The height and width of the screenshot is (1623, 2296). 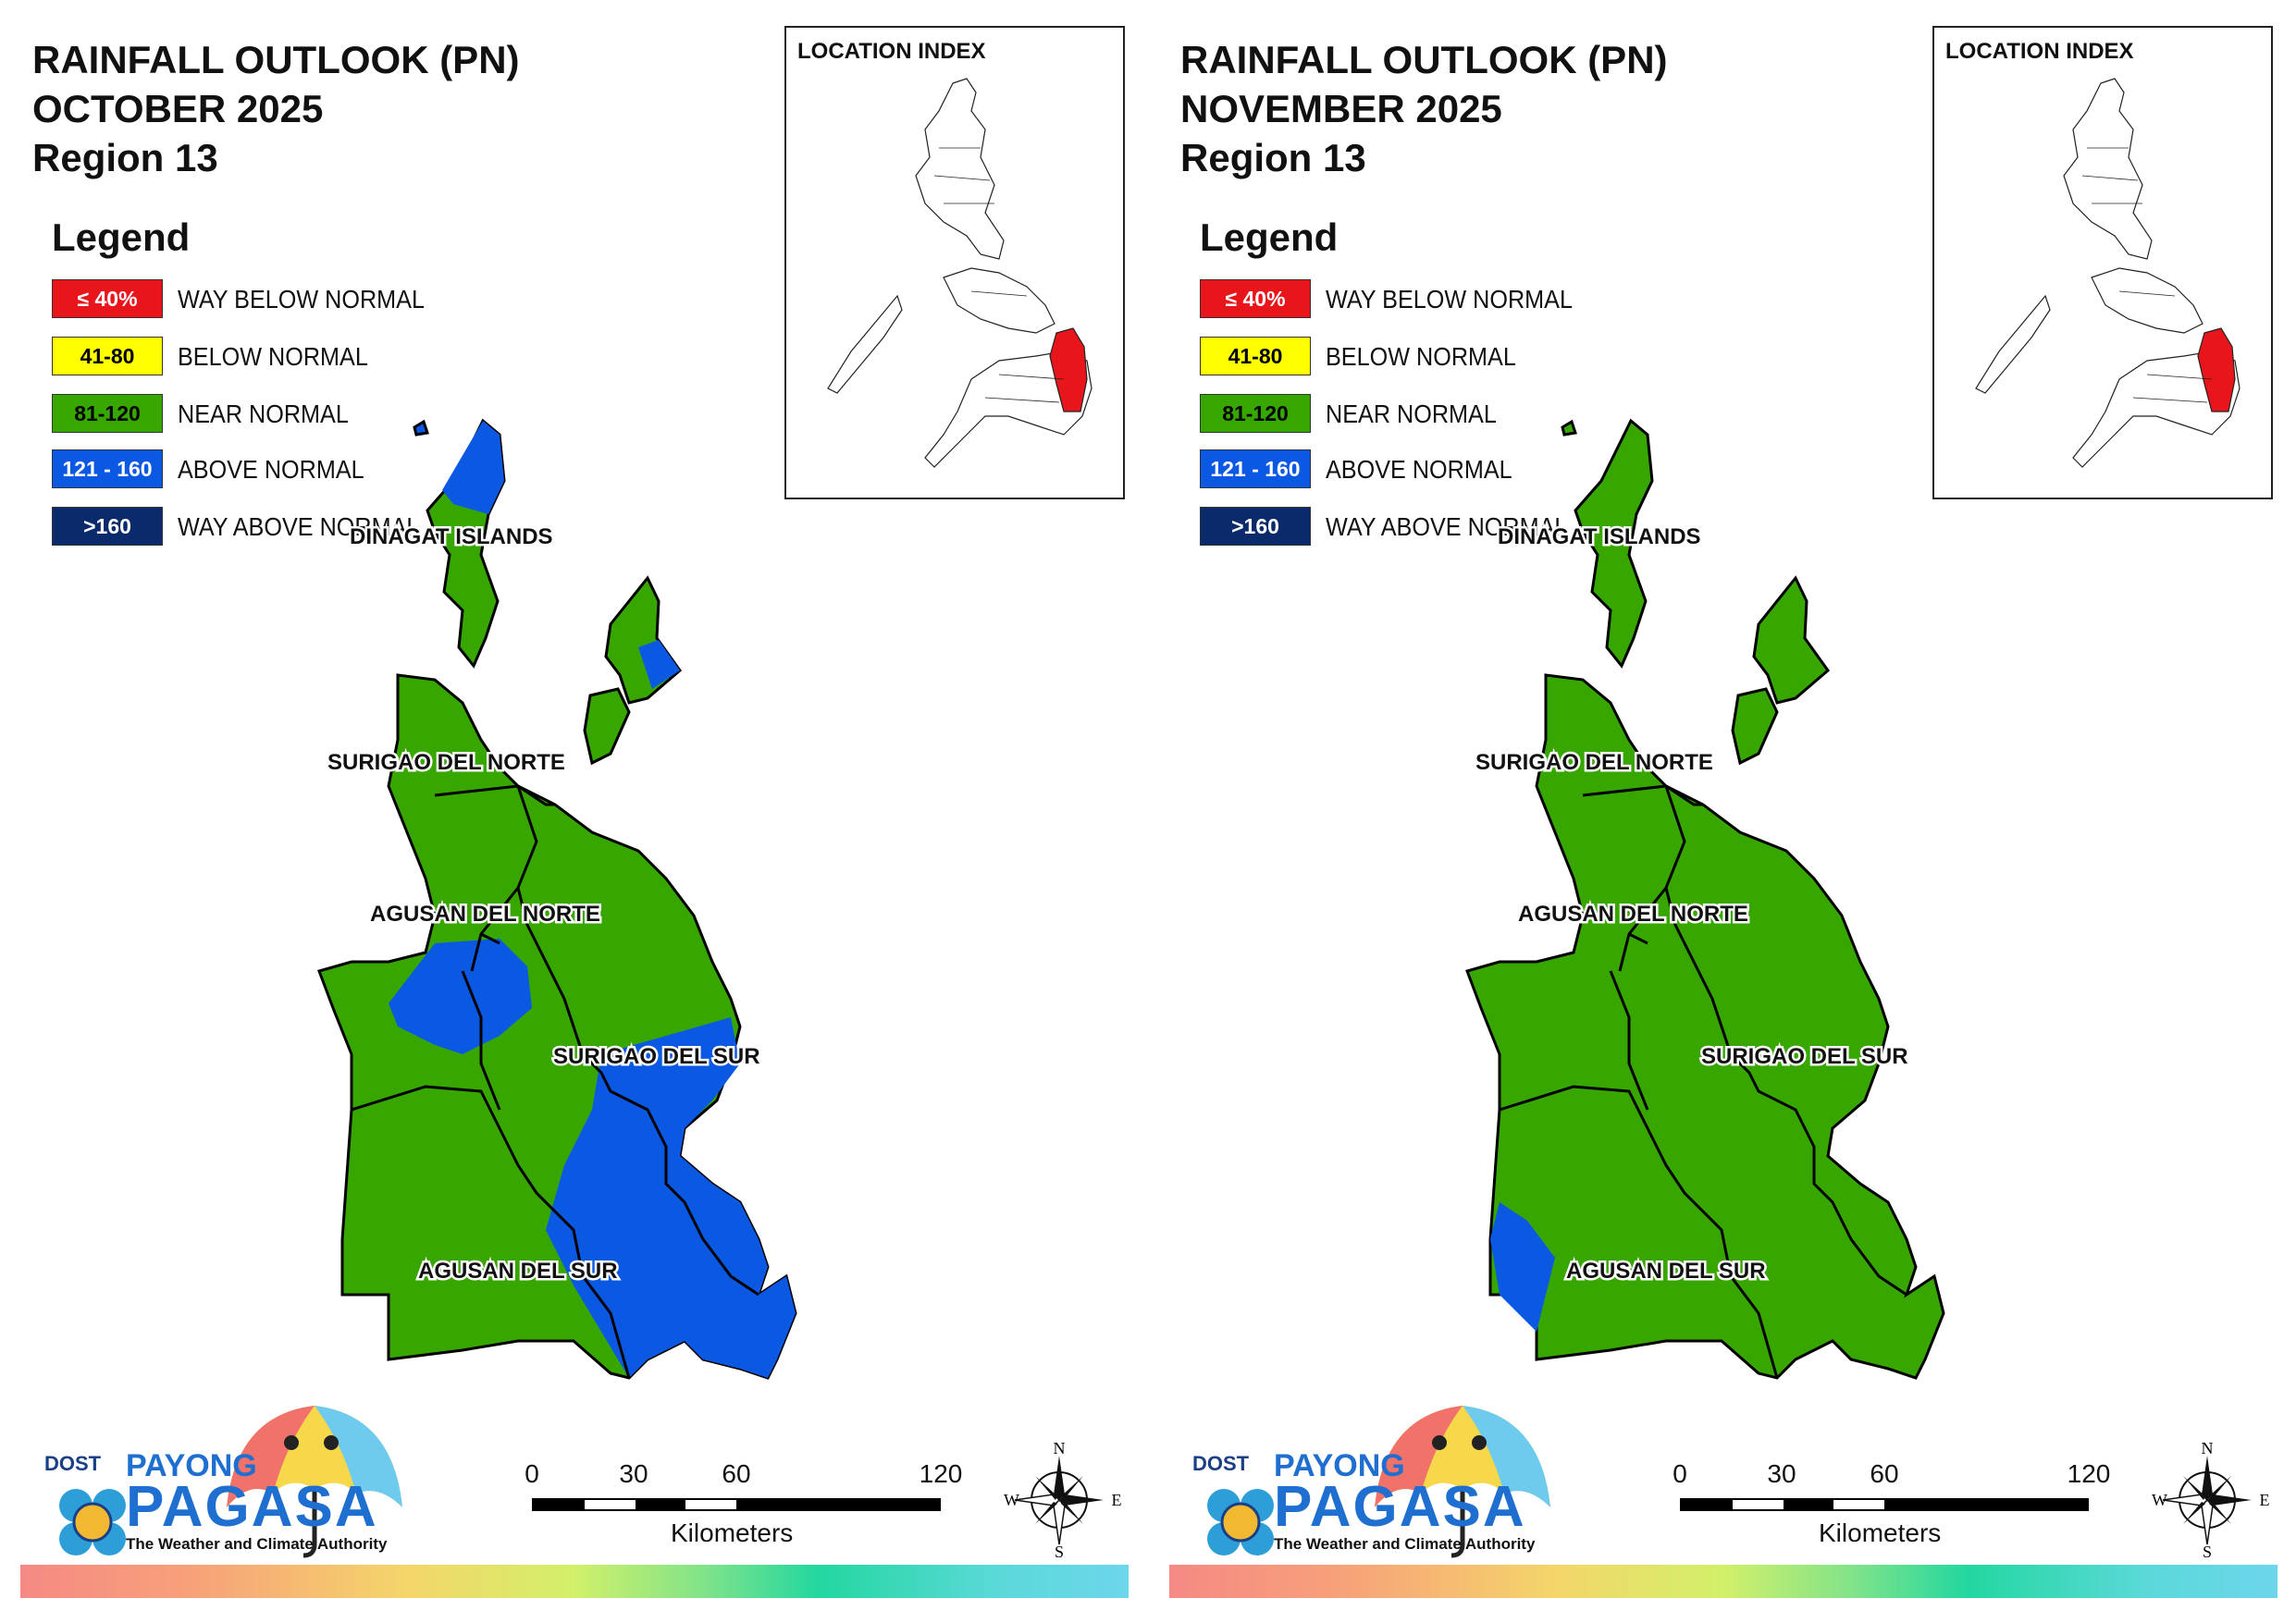 I want to click on province-boundary-river, so click(x=1629, y=1040).